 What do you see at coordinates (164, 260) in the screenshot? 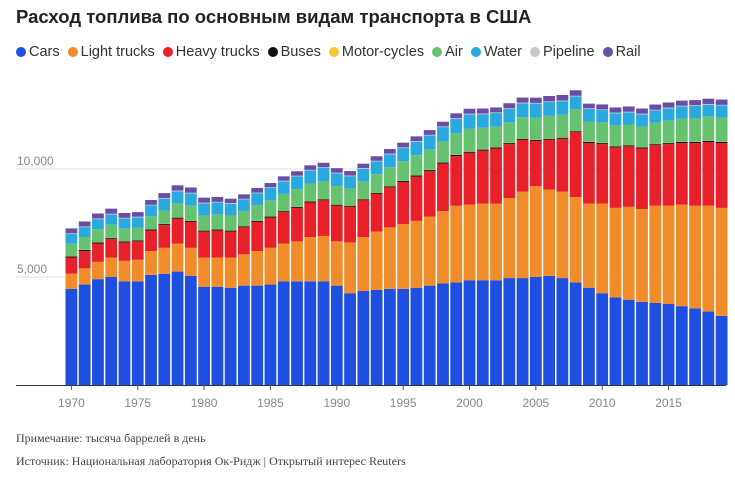
I see `bar-light-trucks: 1977 Light trucks: 1200` at bounding box center [164, 260].